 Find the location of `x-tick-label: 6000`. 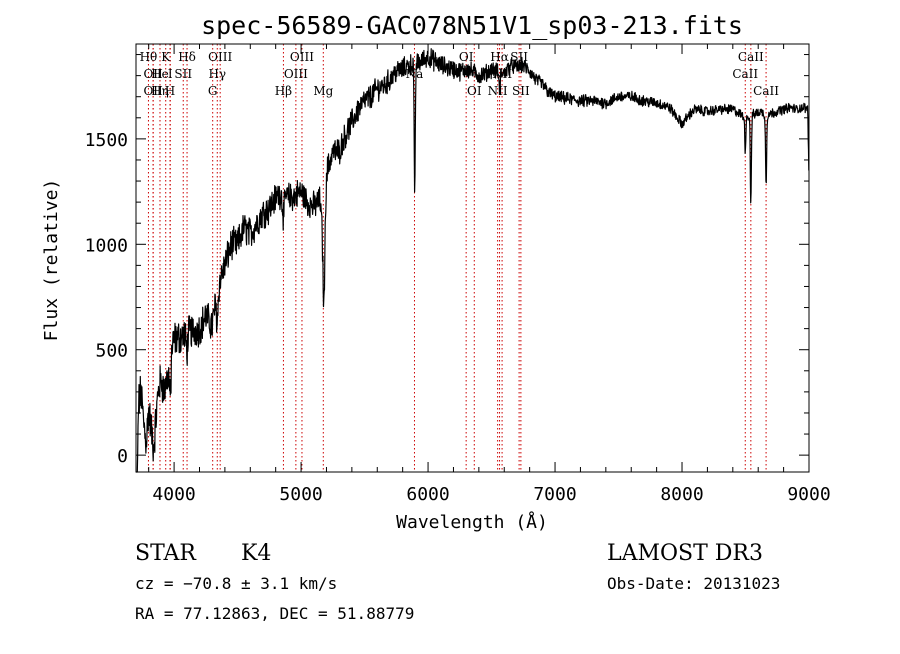

x-tick-label: 6000 is located at coordinates (427, 494).